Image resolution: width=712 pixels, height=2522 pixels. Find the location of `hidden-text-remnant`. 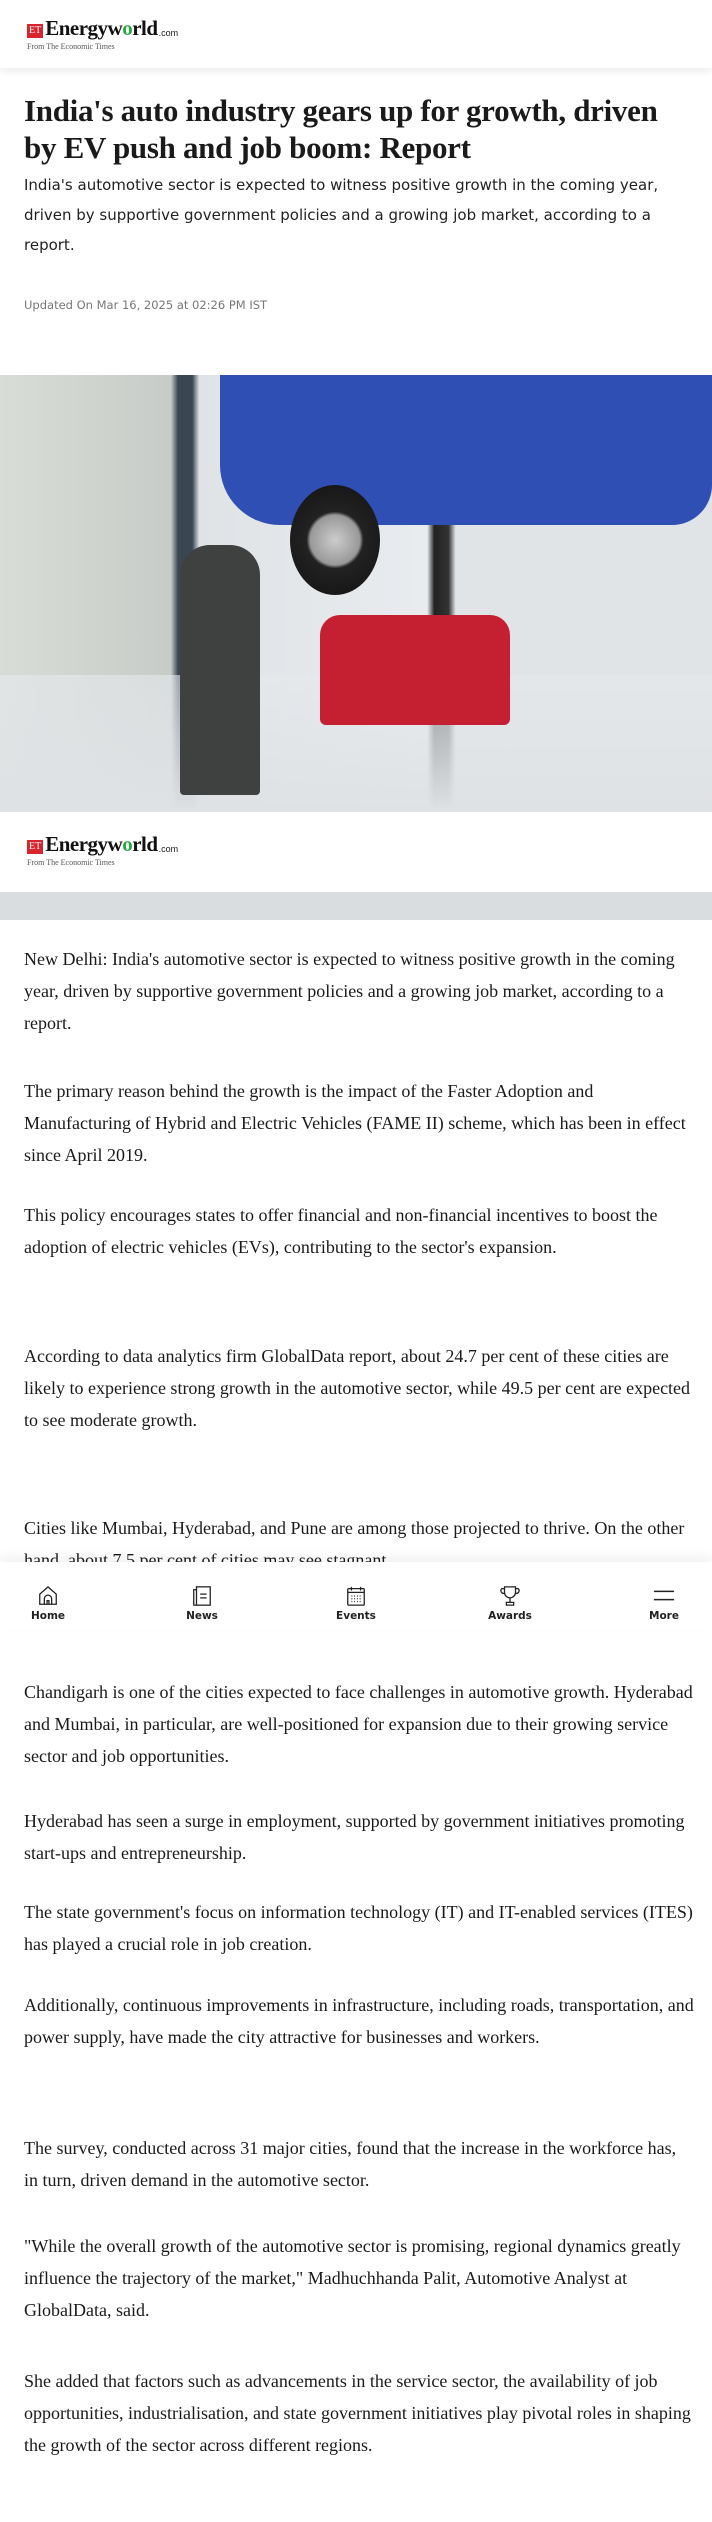

hidden-text-remnant is located at coordinates (359, 1633).